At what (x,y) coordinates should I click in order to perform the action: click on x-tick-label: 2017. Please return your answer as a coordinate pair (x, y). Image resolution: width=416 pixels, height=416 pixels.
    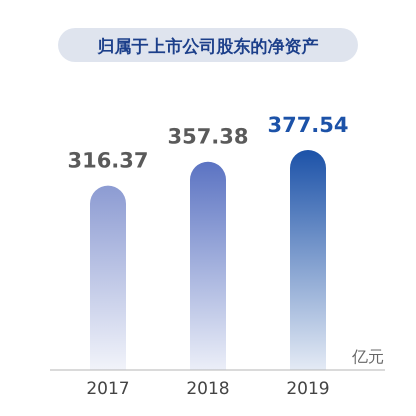
    Looking at the image, I should click on (108, 389).